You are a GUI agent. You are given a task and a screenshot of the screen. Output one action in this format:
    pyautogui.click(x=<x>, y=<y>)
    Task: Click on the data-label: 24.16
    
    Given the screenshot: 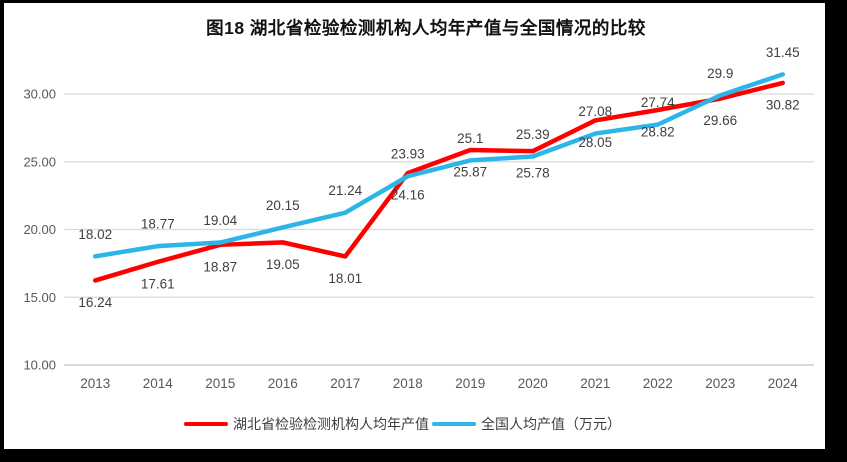 What is the action you would take?
    pyautogui.click(x=408, y=195)
    